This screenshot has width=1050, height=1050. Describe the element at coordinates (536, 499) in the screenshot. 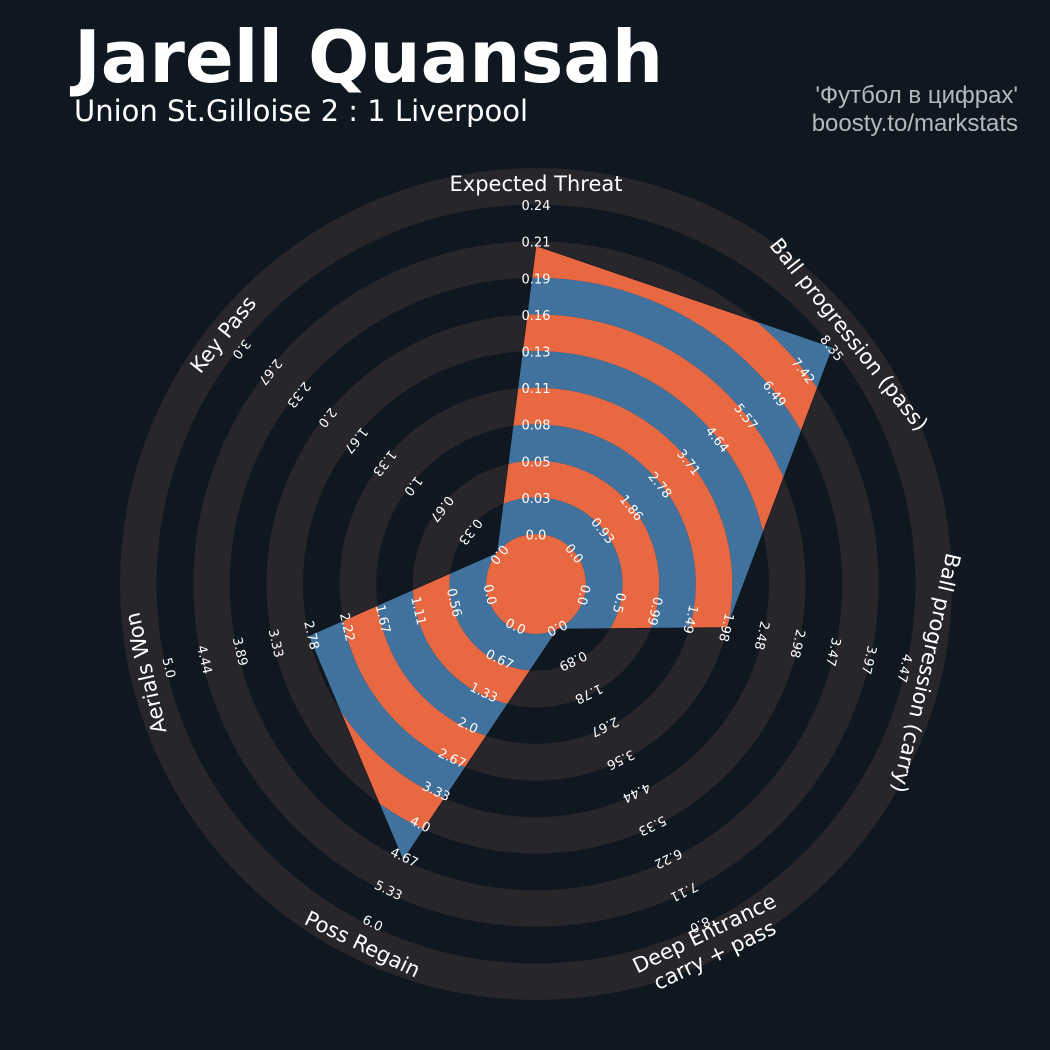

I see `tick-label: 0.03` at that location.